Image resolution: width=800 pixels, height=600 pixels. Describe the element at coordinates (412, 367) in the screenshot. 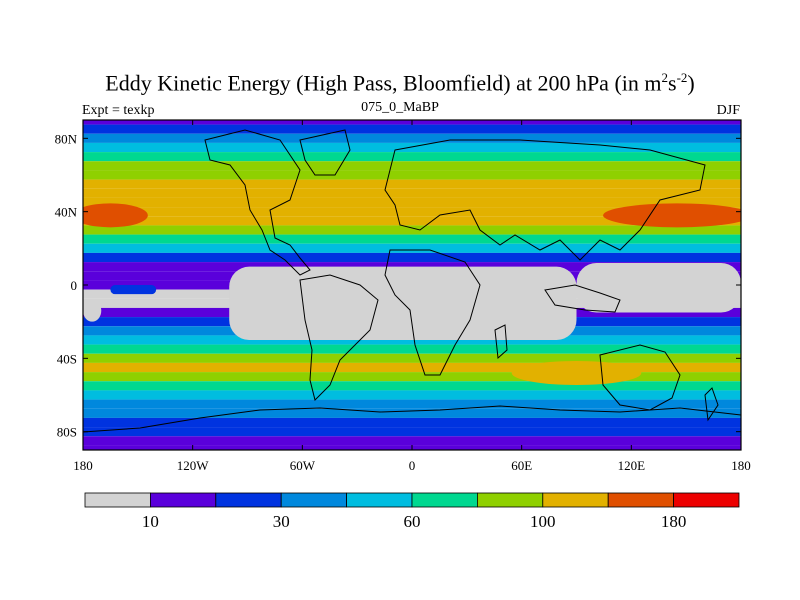

I see `band-lat--45` at that location.